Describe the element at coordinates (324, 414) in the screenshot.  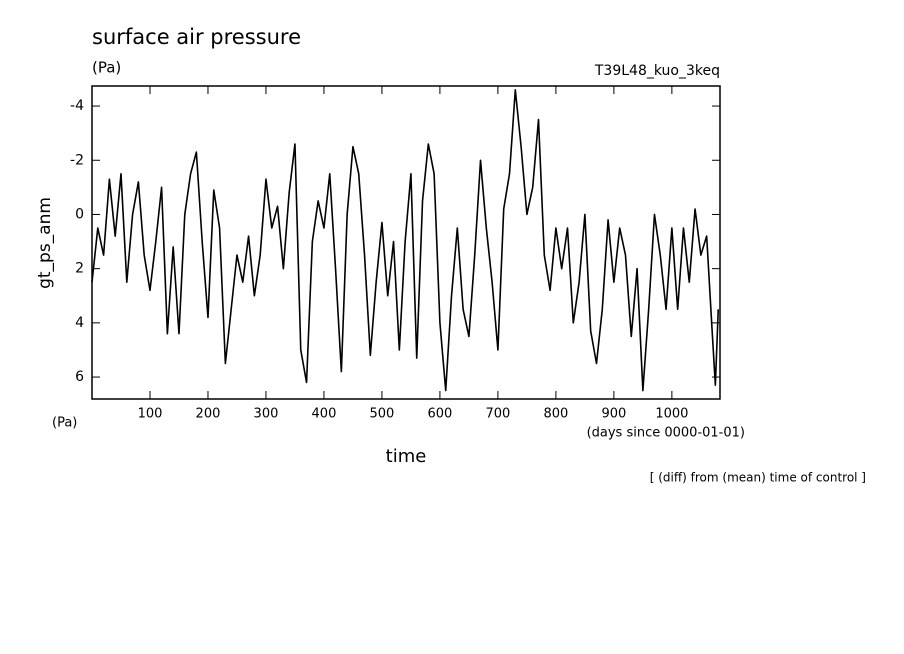
I see `x-tick-label: 400` at that location.